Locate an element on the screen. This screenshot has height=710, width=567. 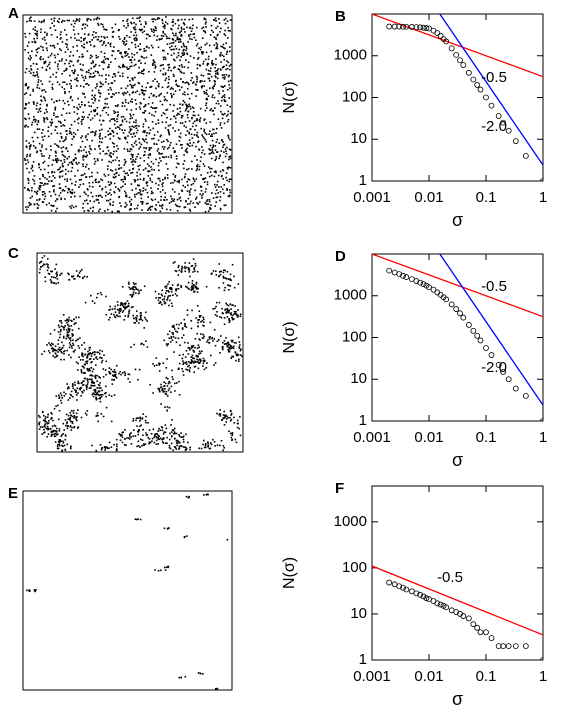
y-tick-label: 1 is located at coordinates (363, 420).